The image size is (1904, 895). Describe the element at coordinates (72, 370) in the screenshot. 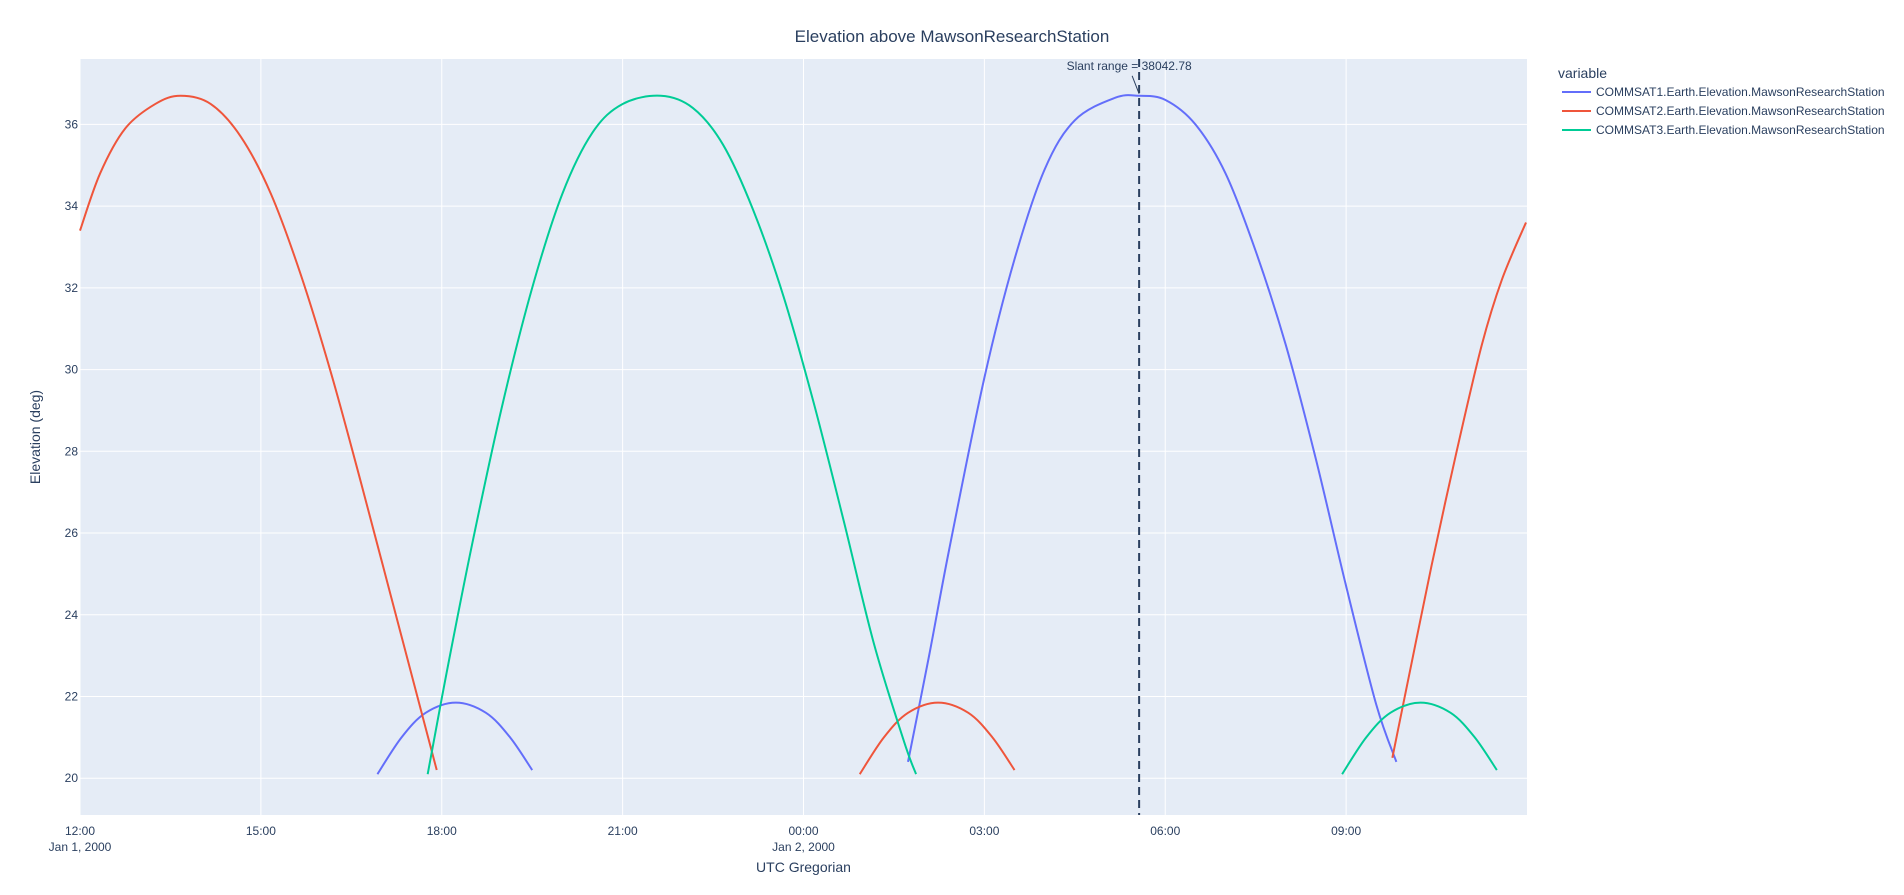

I see `y-tick-label: 30` at that location.